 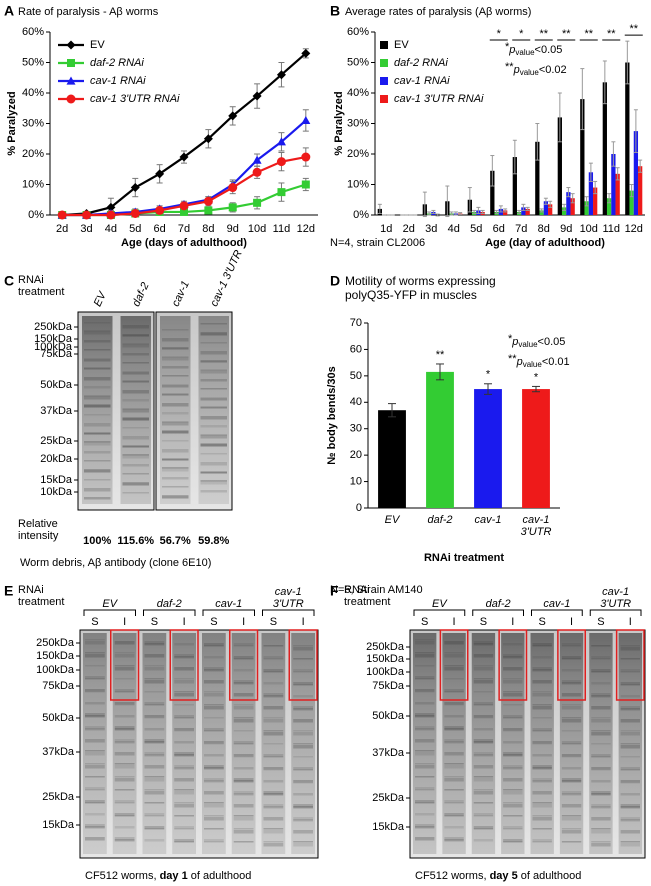 I want to click on x-tick-label: 2d, so click(x=62, y=229).